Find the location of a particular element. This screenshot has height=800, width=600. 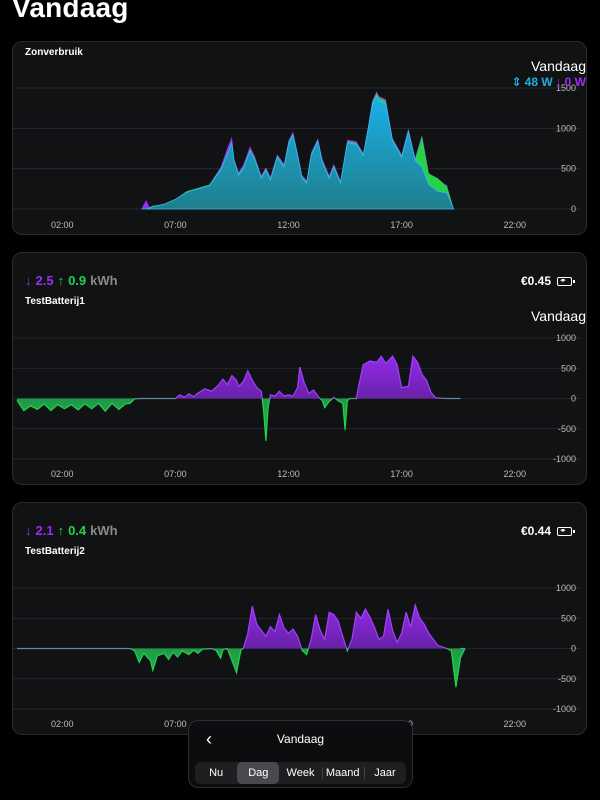

solar-period-label: Vandaag is located at coordinates (558, 66).